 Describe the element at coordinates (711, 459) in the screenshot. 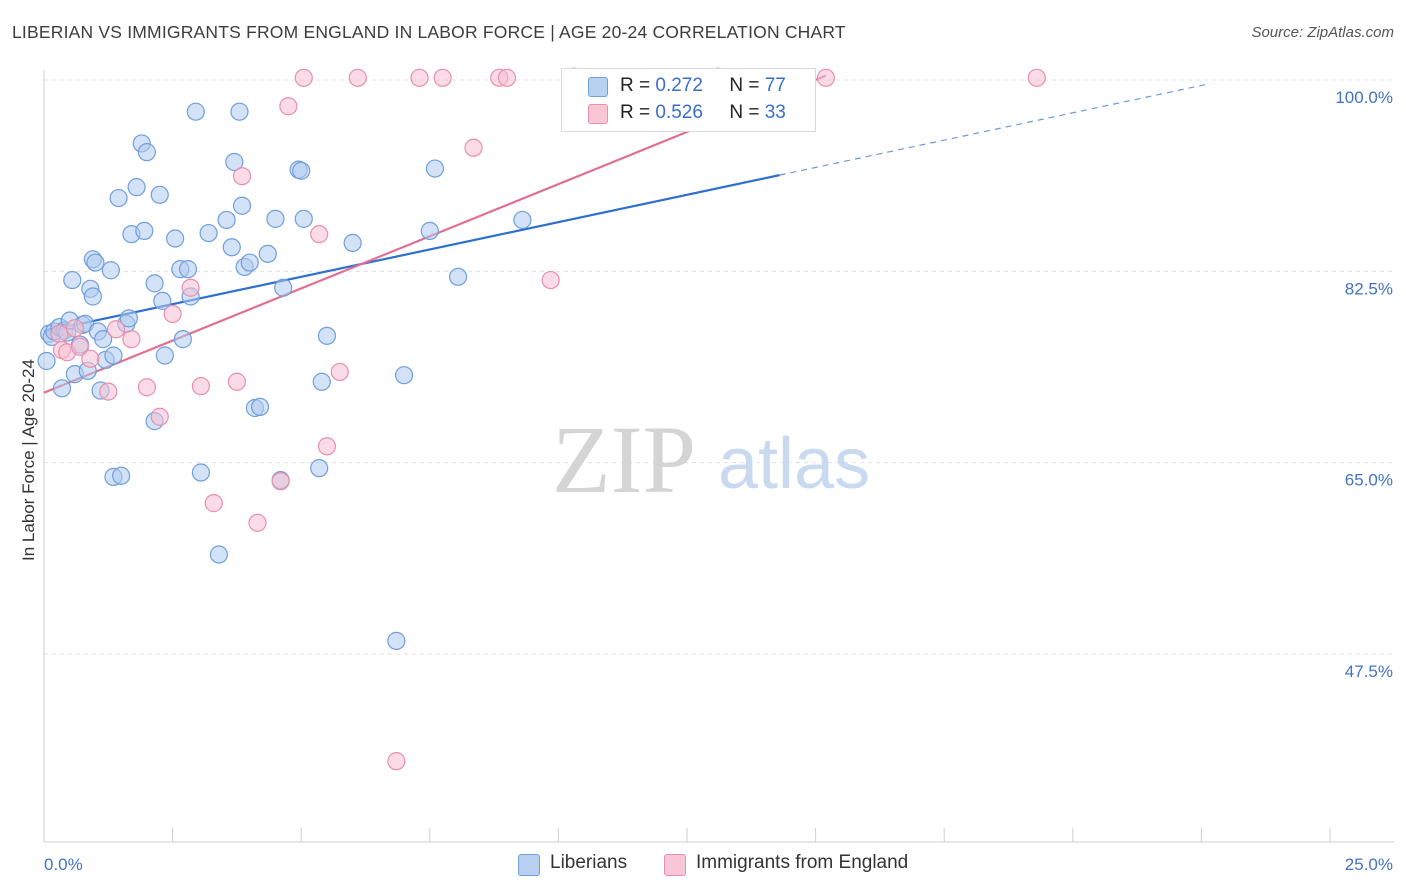

I see `watermark: ZIP atlas` at that location.